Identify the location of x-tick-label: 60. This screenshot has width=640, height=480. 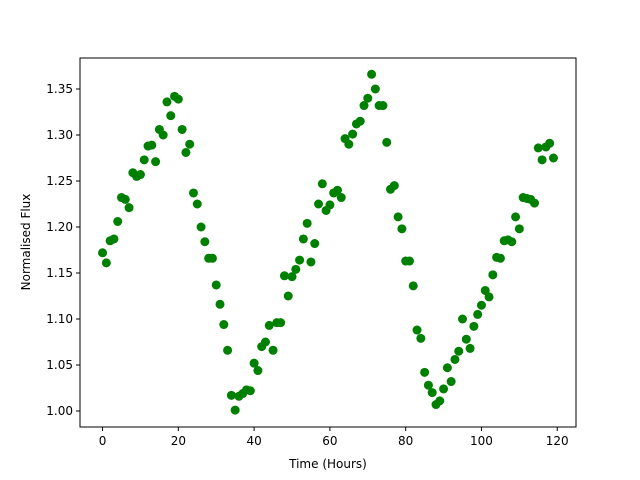
(329, 441).